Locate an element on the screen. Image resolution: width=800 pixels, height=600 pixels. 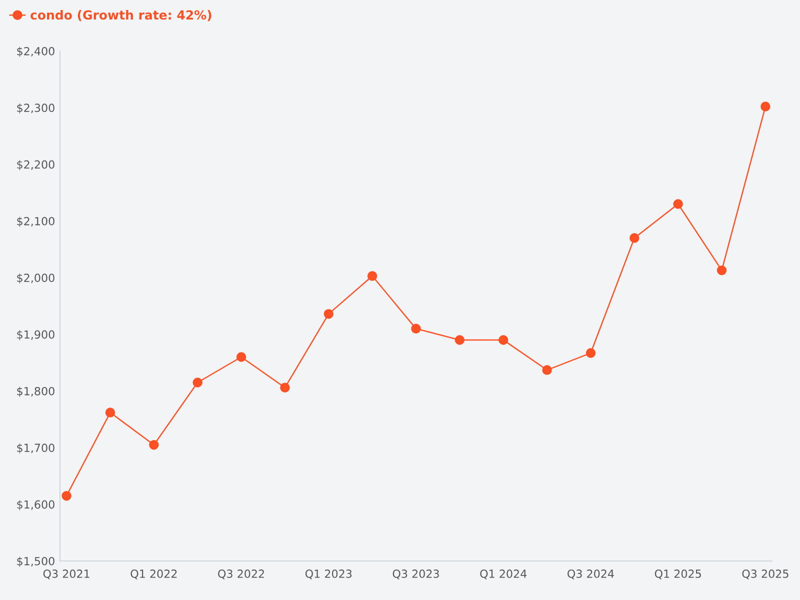
x-tick-label: Q1 2024 is located at coordinates (503, 575).